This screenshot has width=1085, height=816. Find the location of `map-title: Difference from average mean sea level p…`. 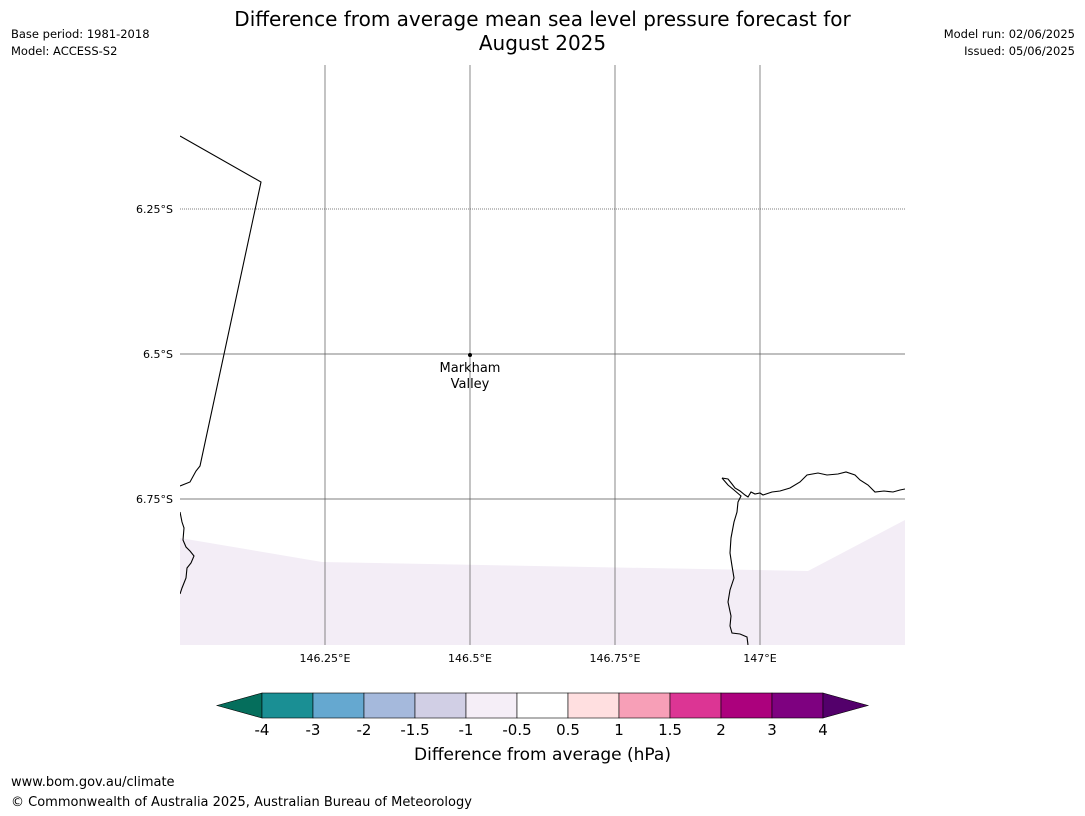

map-title: Difference from average mean sea level p… is located at coordinates (542, 31).